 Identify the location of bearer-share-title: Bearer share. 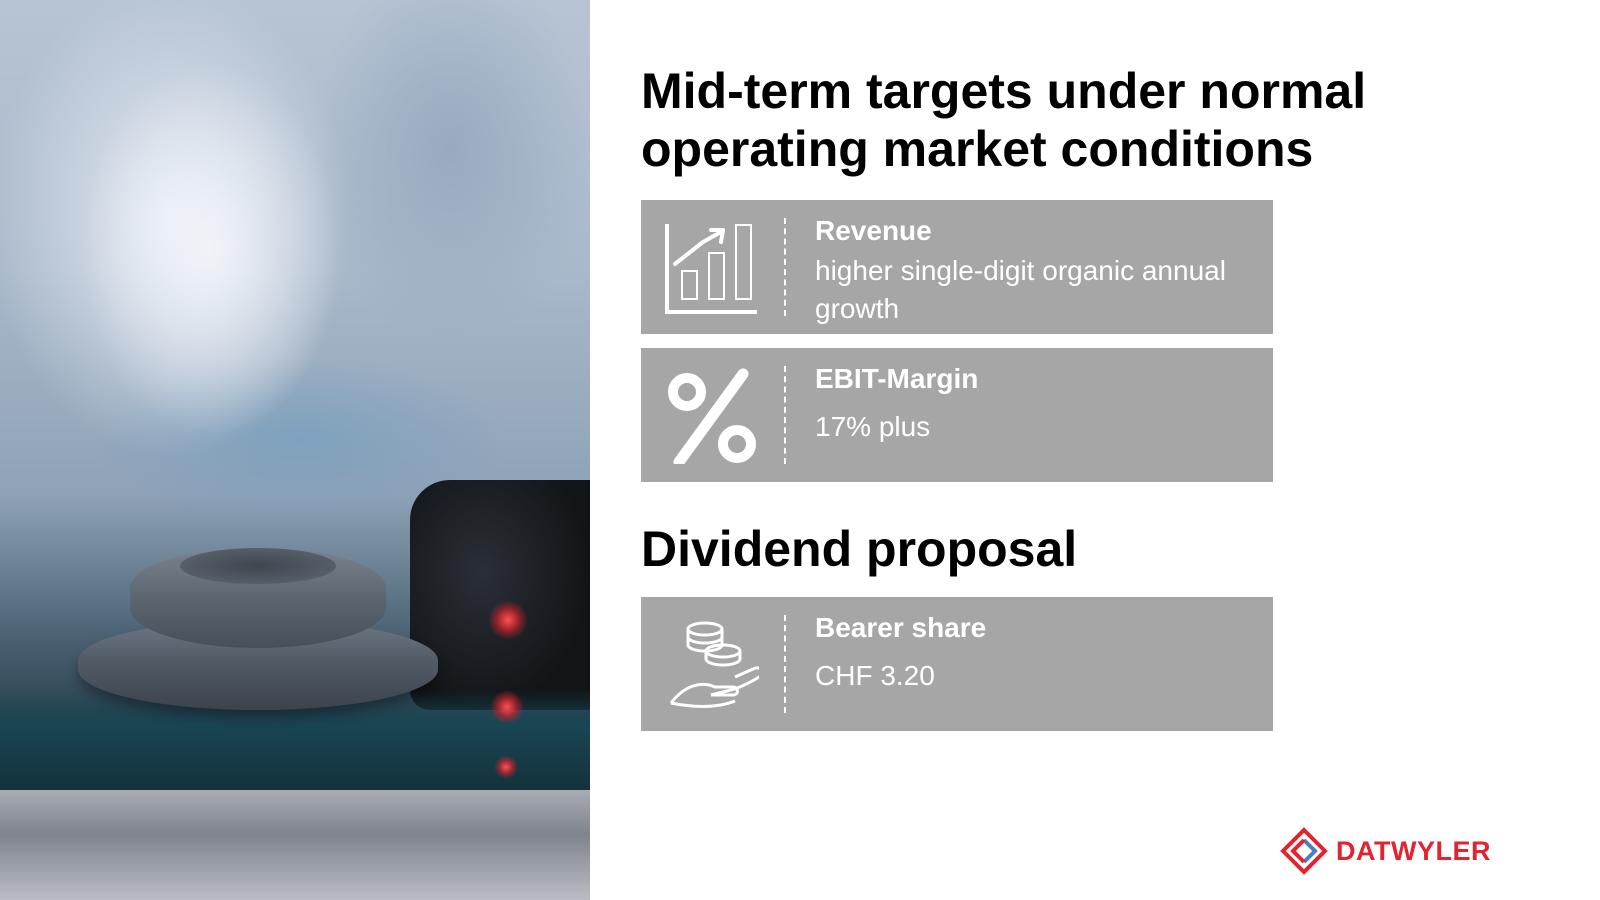
(901, 627).